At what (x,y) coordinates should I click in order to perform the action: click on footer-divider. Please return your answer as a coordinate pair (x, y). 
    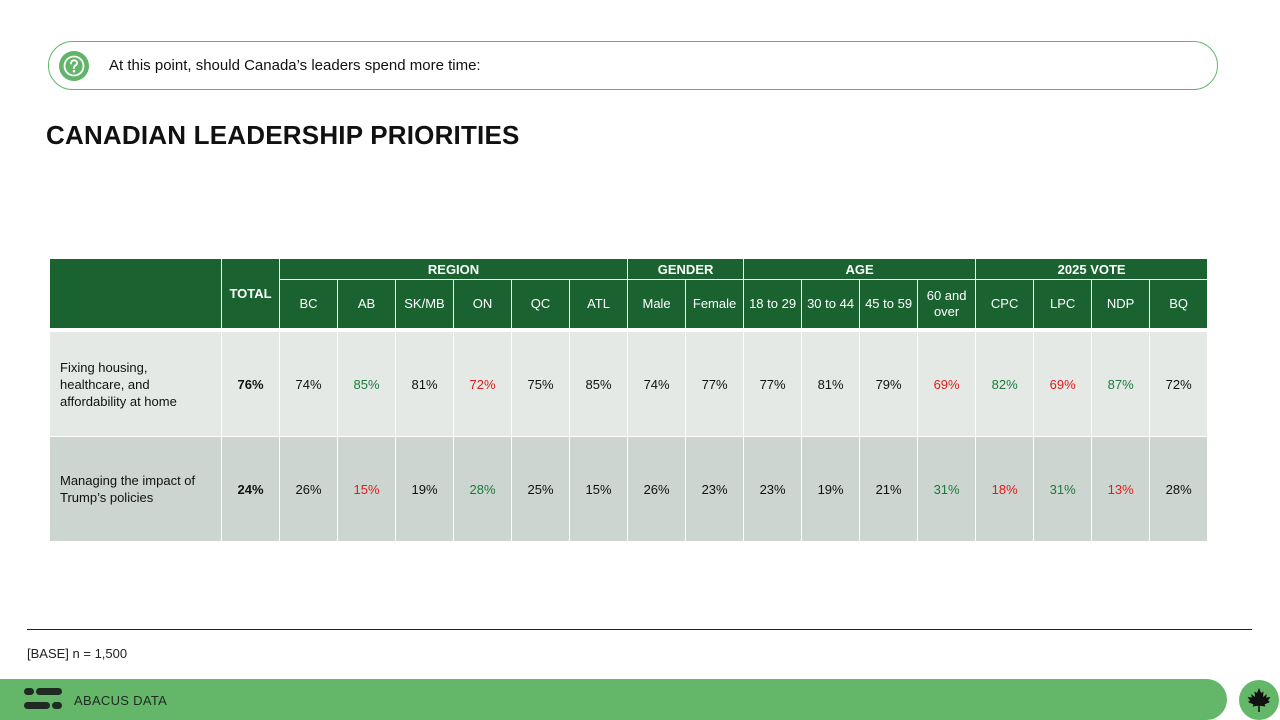
    Looking at the image, I should click on (639, 629).